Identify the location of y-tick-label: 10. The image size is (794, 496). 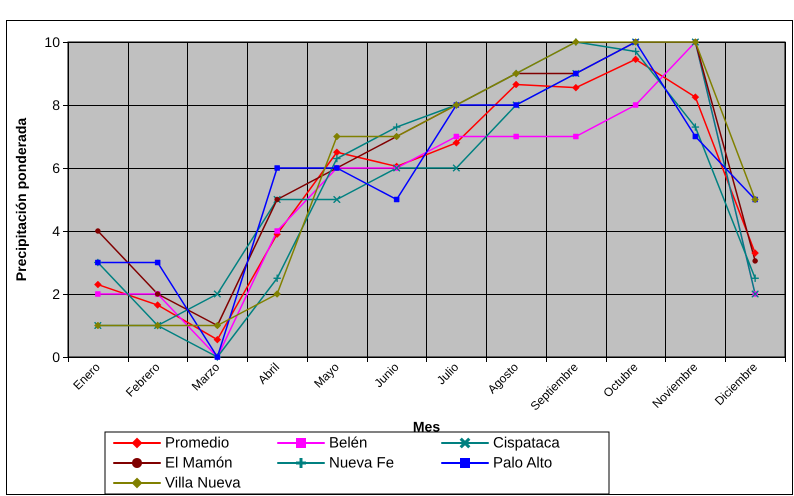
(52, 42).